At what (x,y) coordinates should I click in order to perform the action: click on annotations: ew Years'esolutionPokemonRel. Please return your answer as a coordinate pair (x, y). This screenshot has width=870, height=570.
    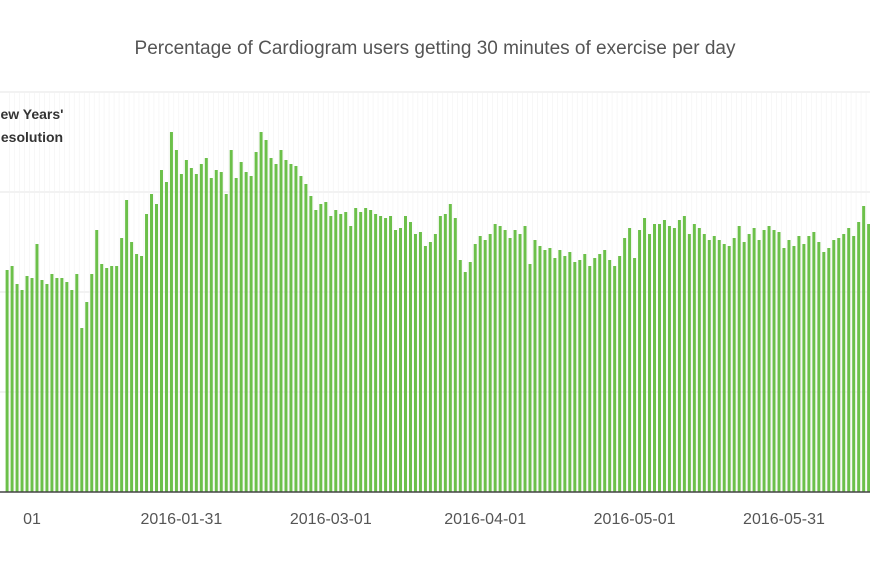
    Looking at the image, I should click on (31, 125).